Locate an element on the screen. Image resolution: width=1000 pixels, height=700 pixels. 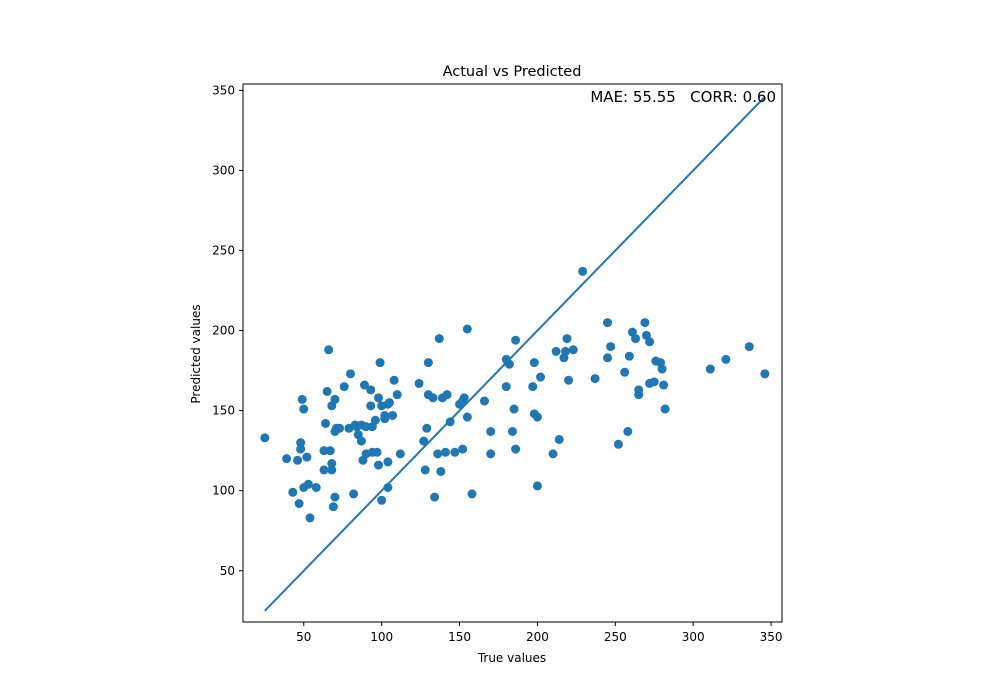
x-tick-label: 150 is located at coordinates (459, 637).